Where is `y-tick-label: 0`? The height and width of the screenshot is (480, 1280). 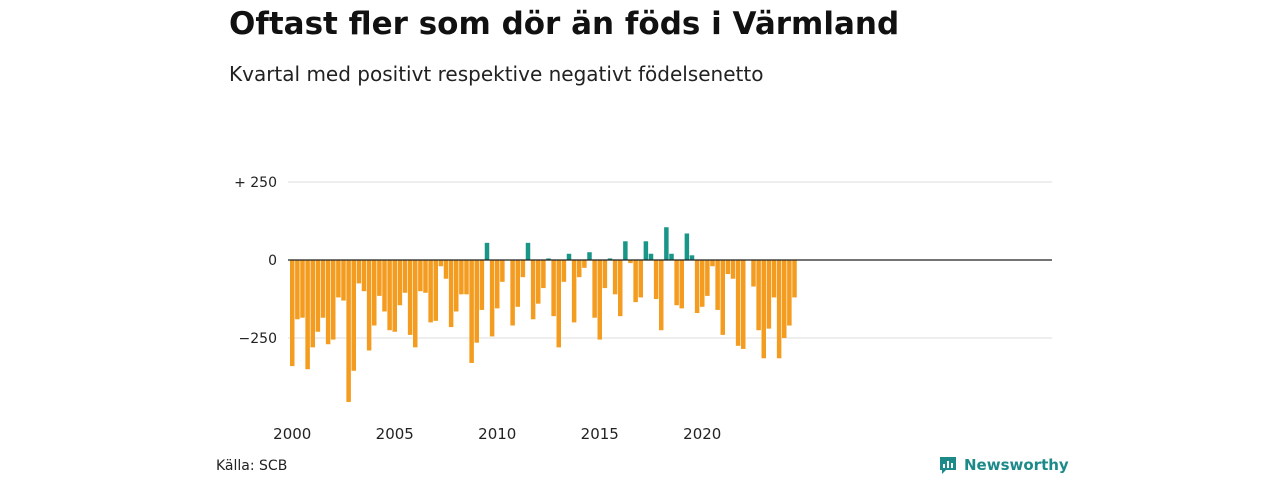 y-tick-label: 0 is located at coordinates (272, 261).